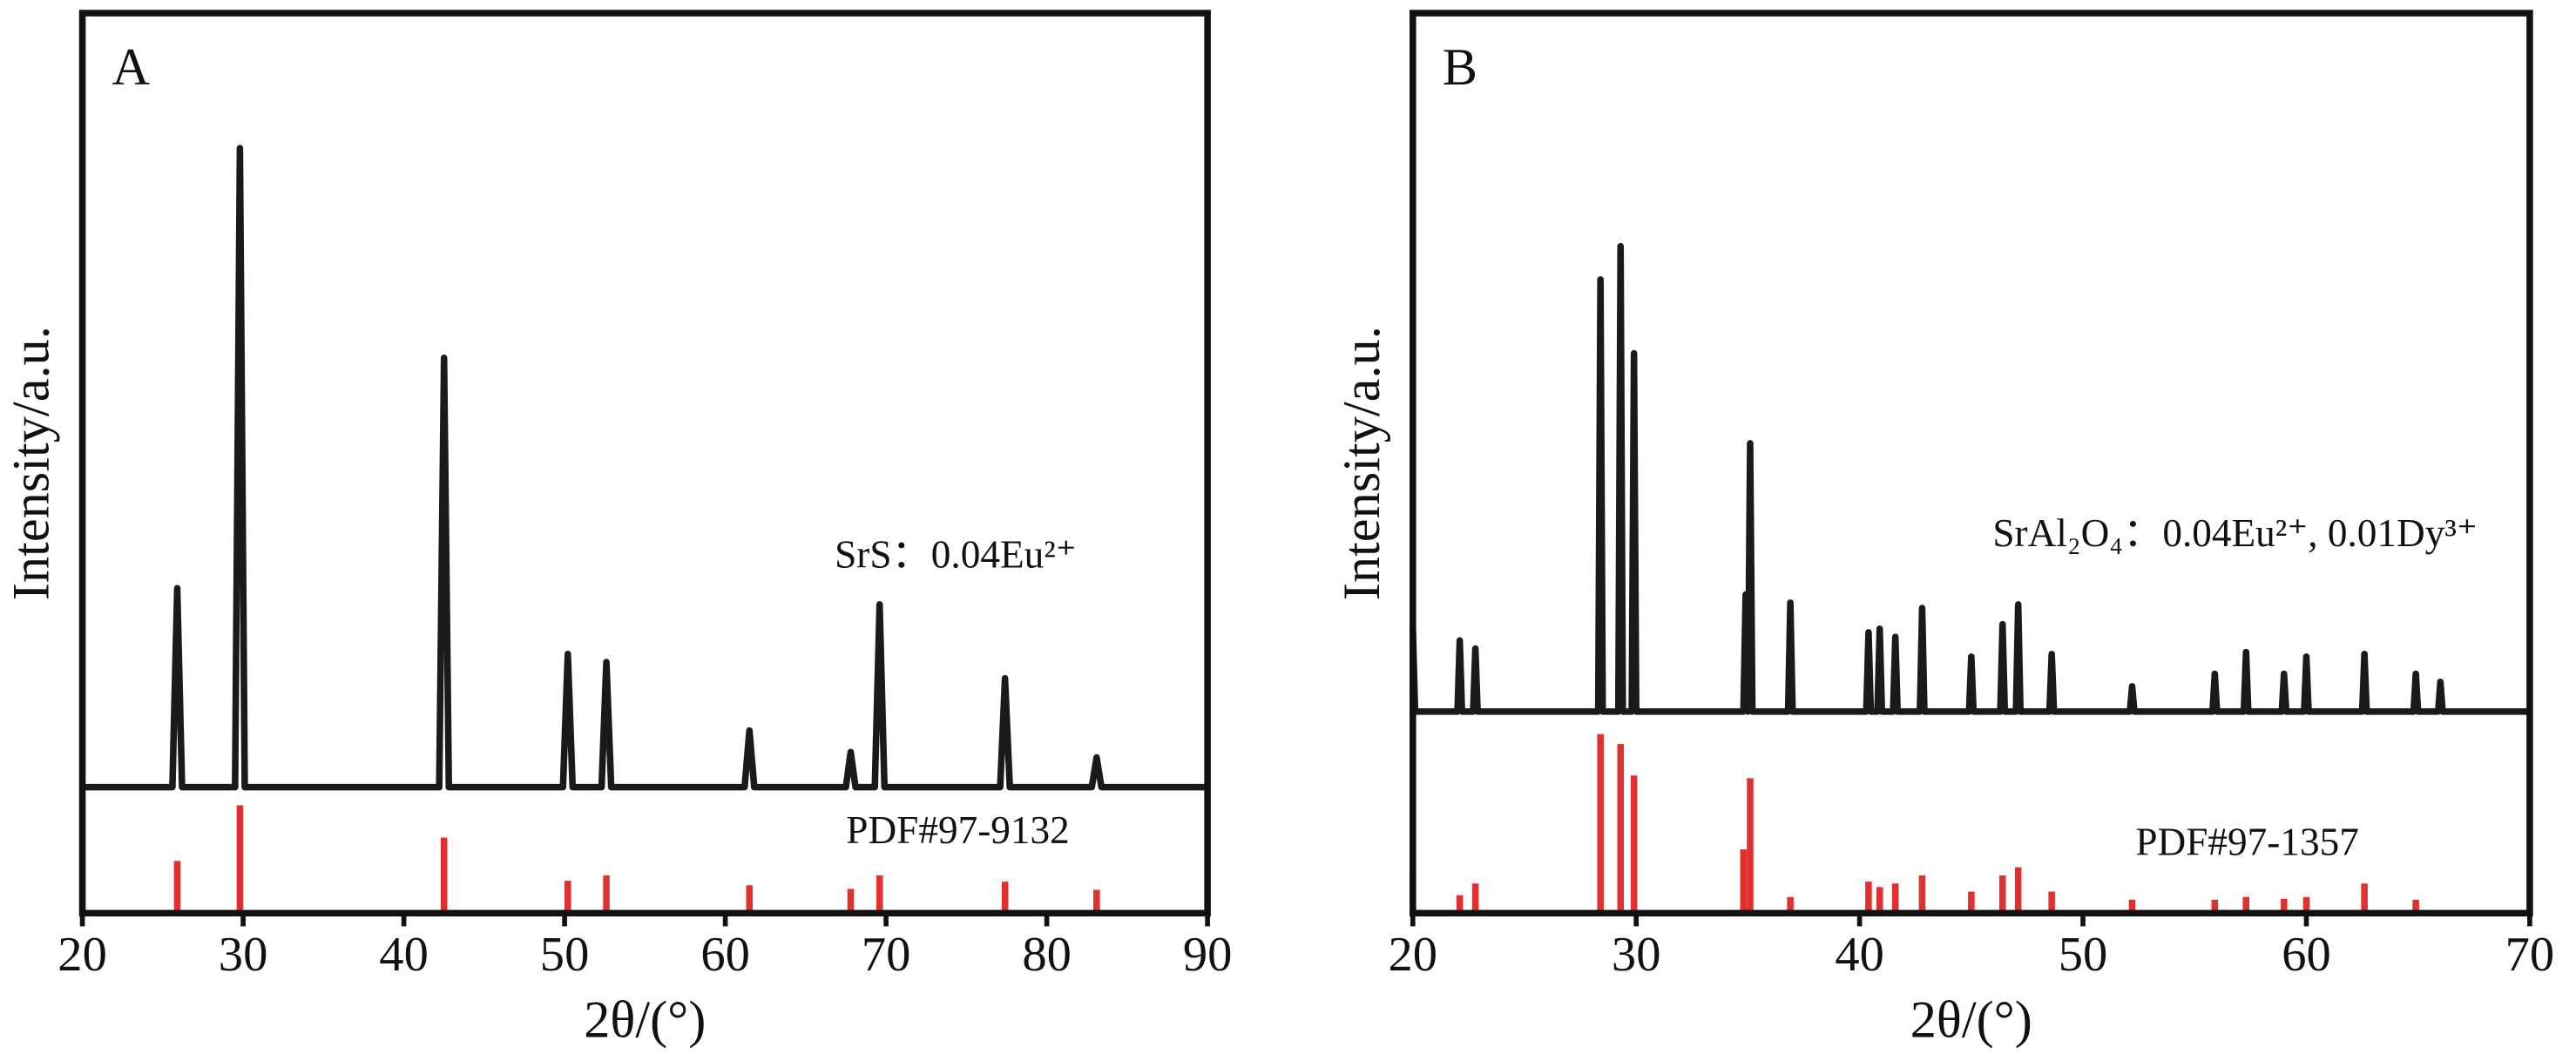 Image resolution: width=2576 pixels, height=1061 pixels. Describe the element at coordinates (1047, 955) in the screenshot. I see `x-tick-label: 80` at that location.